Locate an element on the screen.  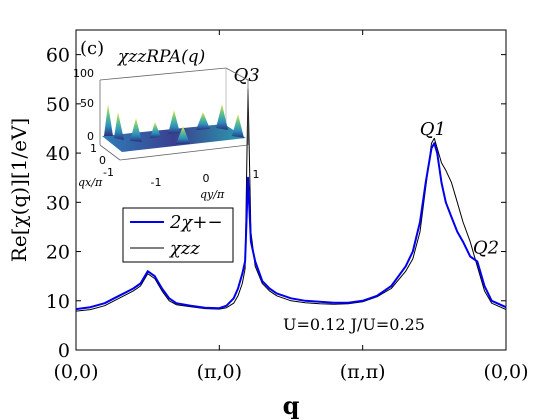
legend-label-2chi-pm: 2χ+− is located at coordinates (196, 222).